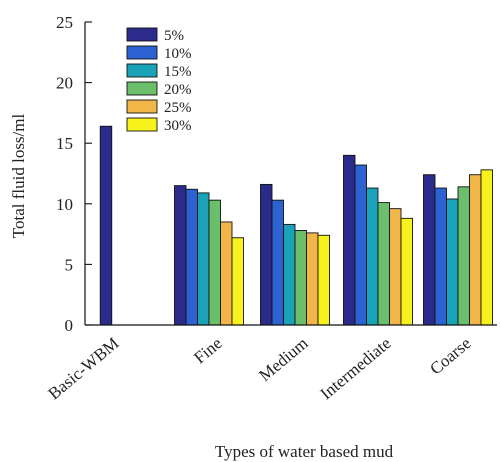  Describe the element at coordinates (360, 245) in the screenshot. I see `bar-intermediate-10pct` at that location.